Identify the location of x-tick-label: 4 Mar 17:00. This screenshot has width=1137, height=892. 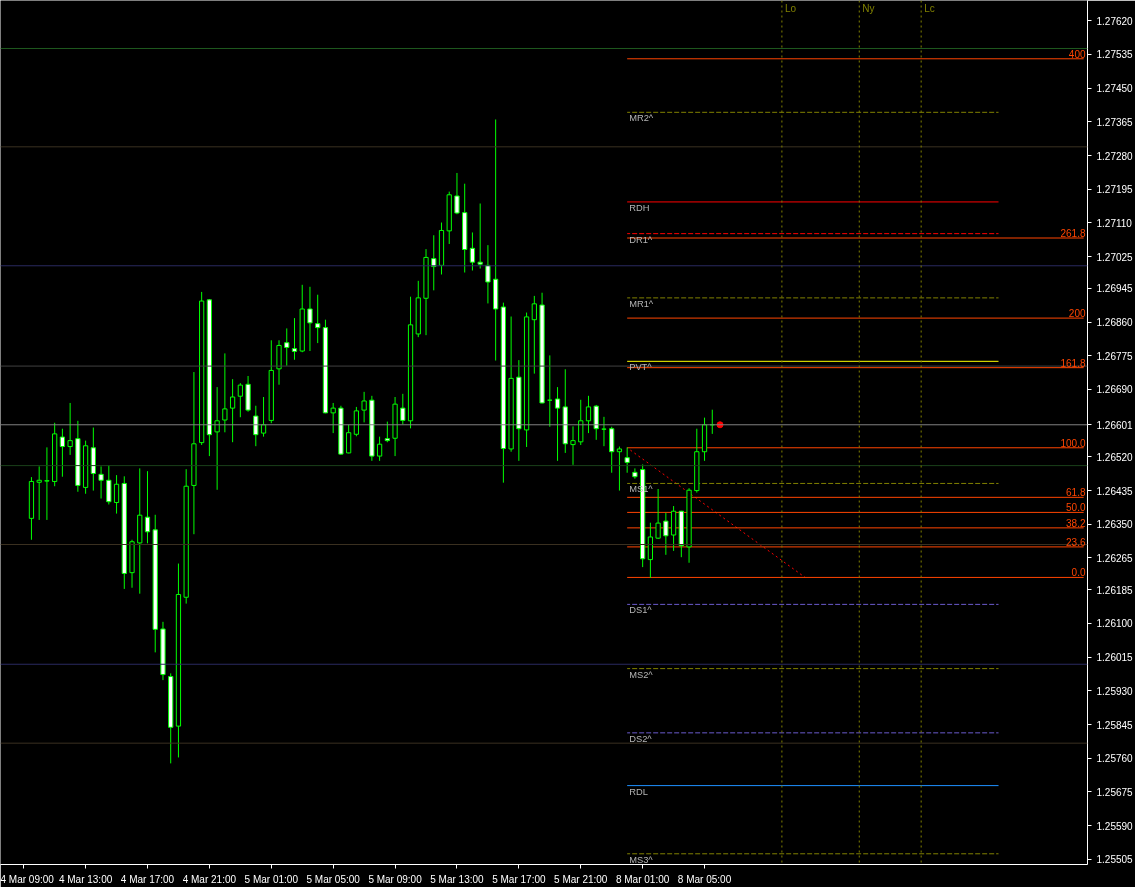
(147, 879).